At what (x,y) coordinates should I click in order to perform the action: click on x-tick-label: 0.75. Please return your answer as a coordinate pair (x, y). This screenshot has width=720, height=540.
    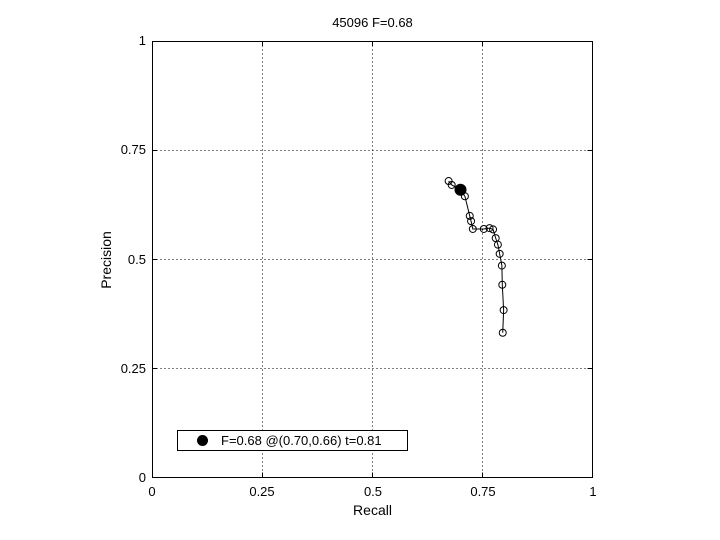
    Looking at the image, I should click on (483, 491).